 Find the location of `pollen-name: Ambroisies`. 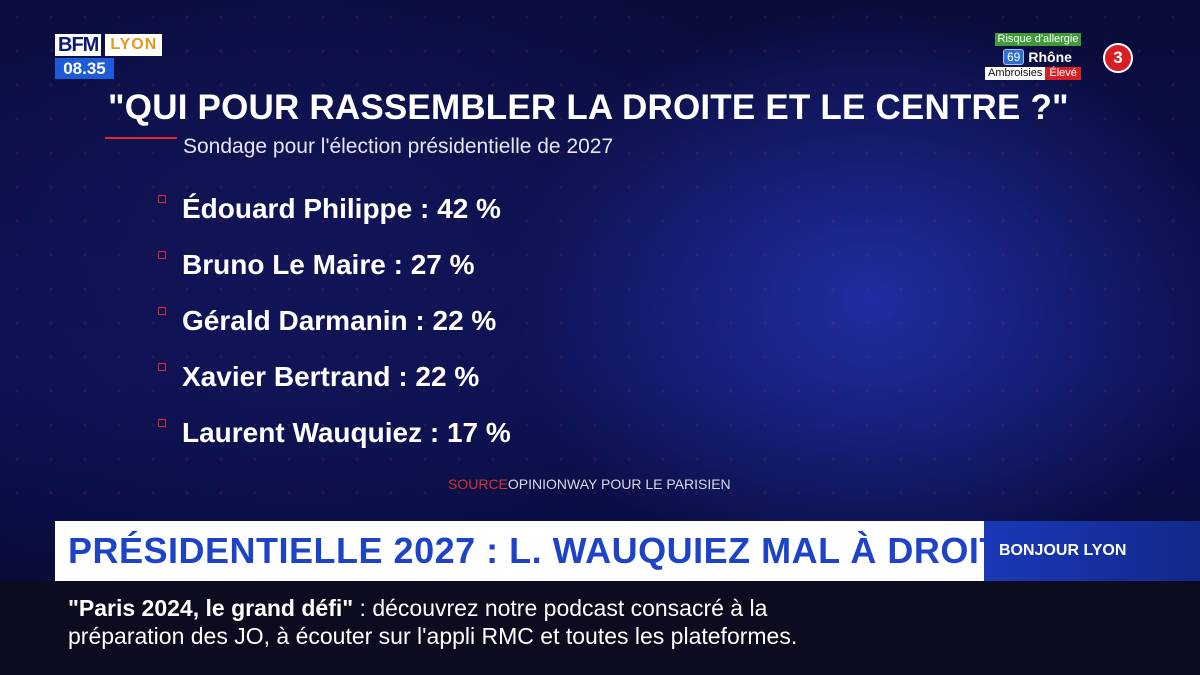

pollen-name: Ambroisies is located at coordinates (1015, 73).